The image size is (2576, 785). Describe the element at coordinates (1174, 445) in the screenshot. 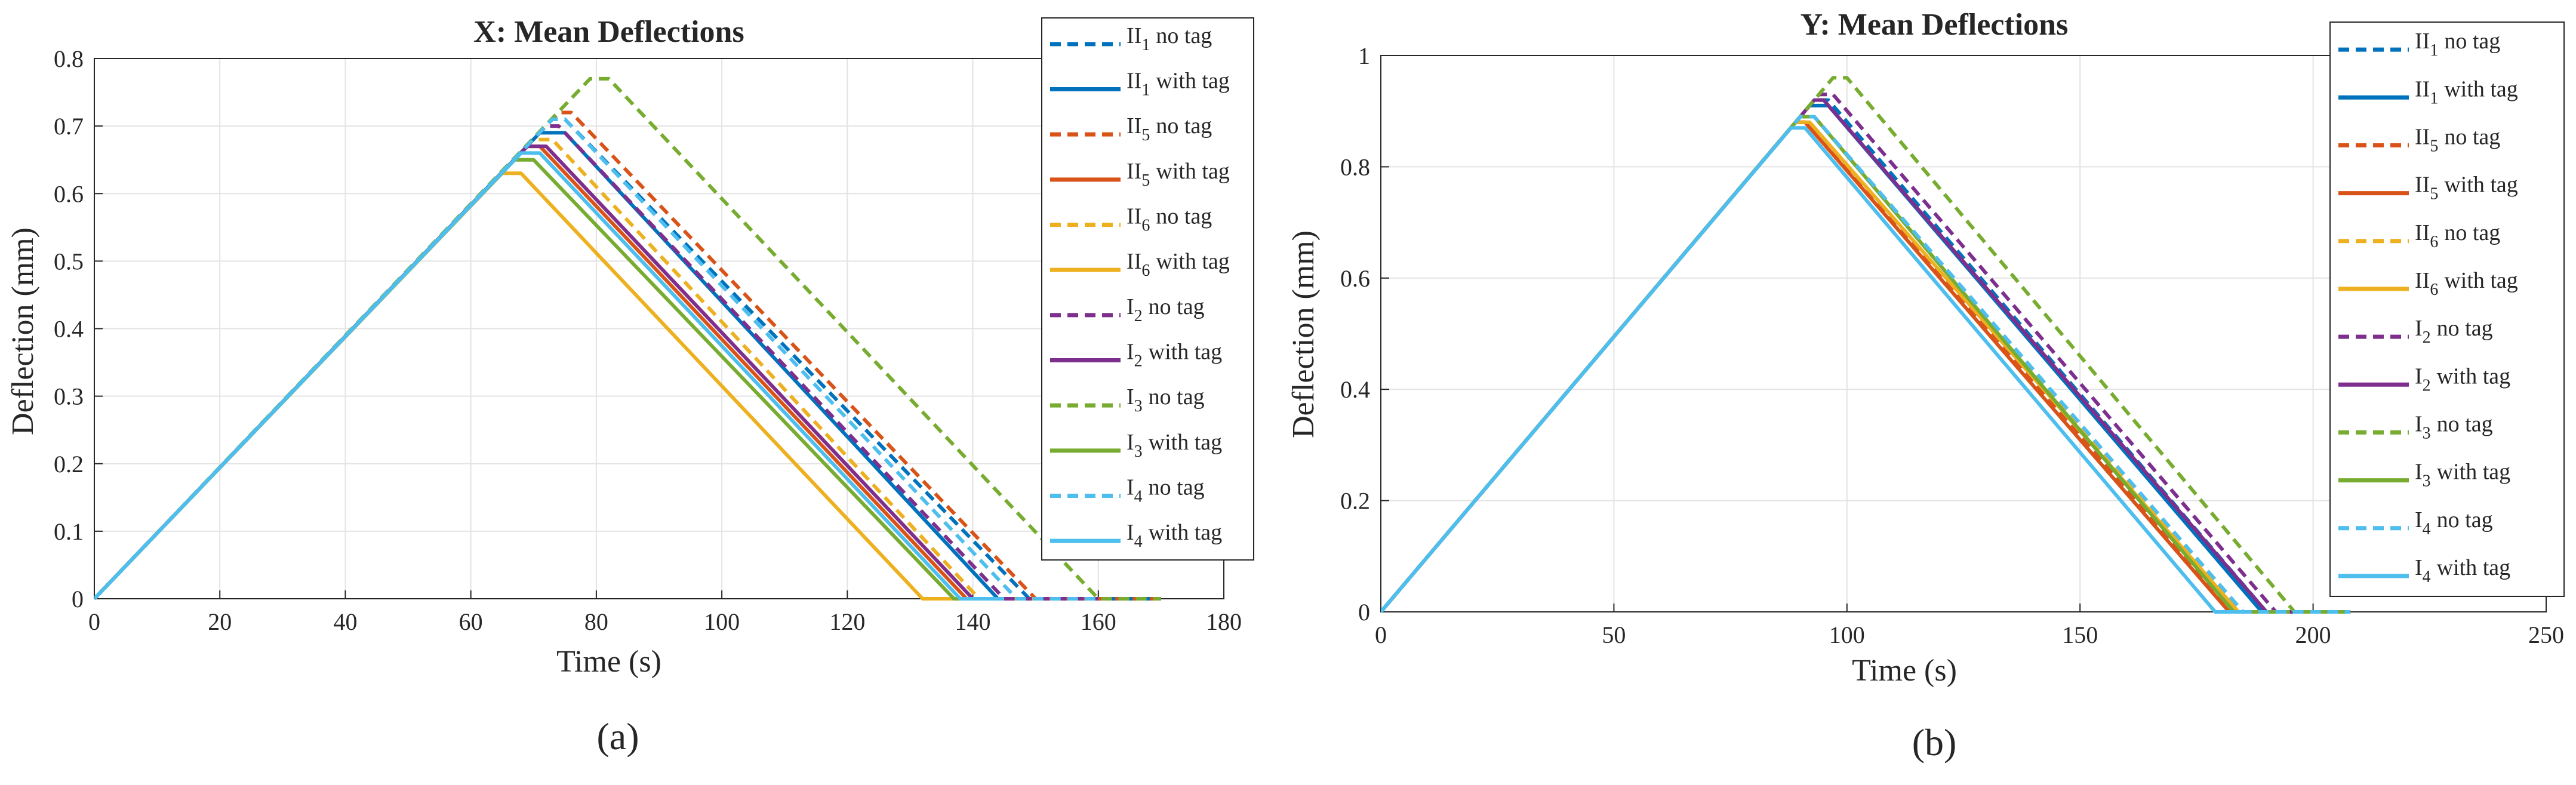

I see `legend-entry-label: I3 with tag` at that location.